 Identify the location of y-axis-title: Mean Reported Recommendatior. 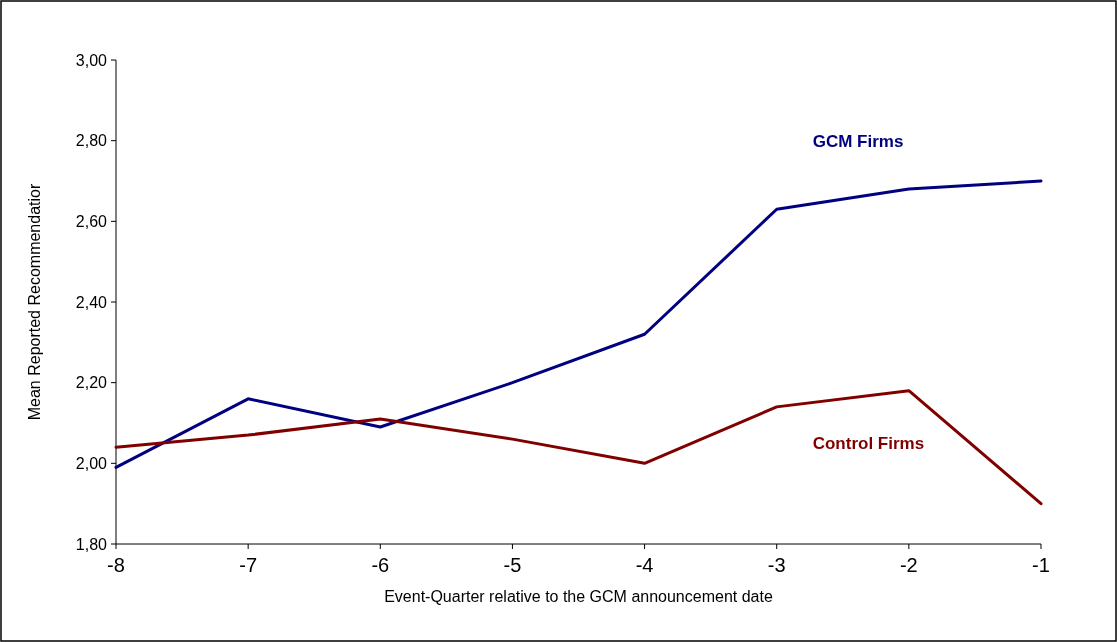
(34, 302).